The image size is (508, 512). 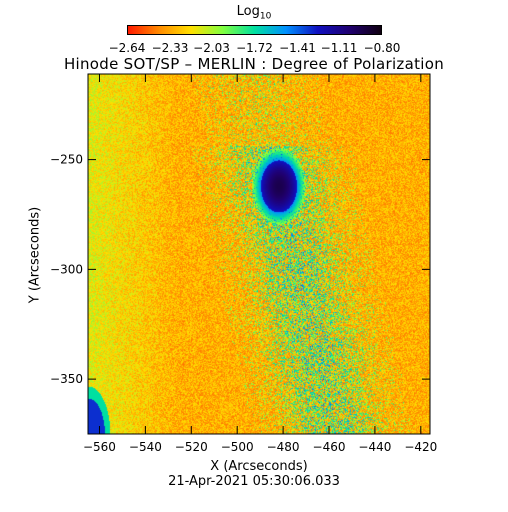 What do you see at coordinates (35, 255) in the screenshot?
I see `y-axis-label: Y (Arcseconds)` at bounding box center [35, 255].